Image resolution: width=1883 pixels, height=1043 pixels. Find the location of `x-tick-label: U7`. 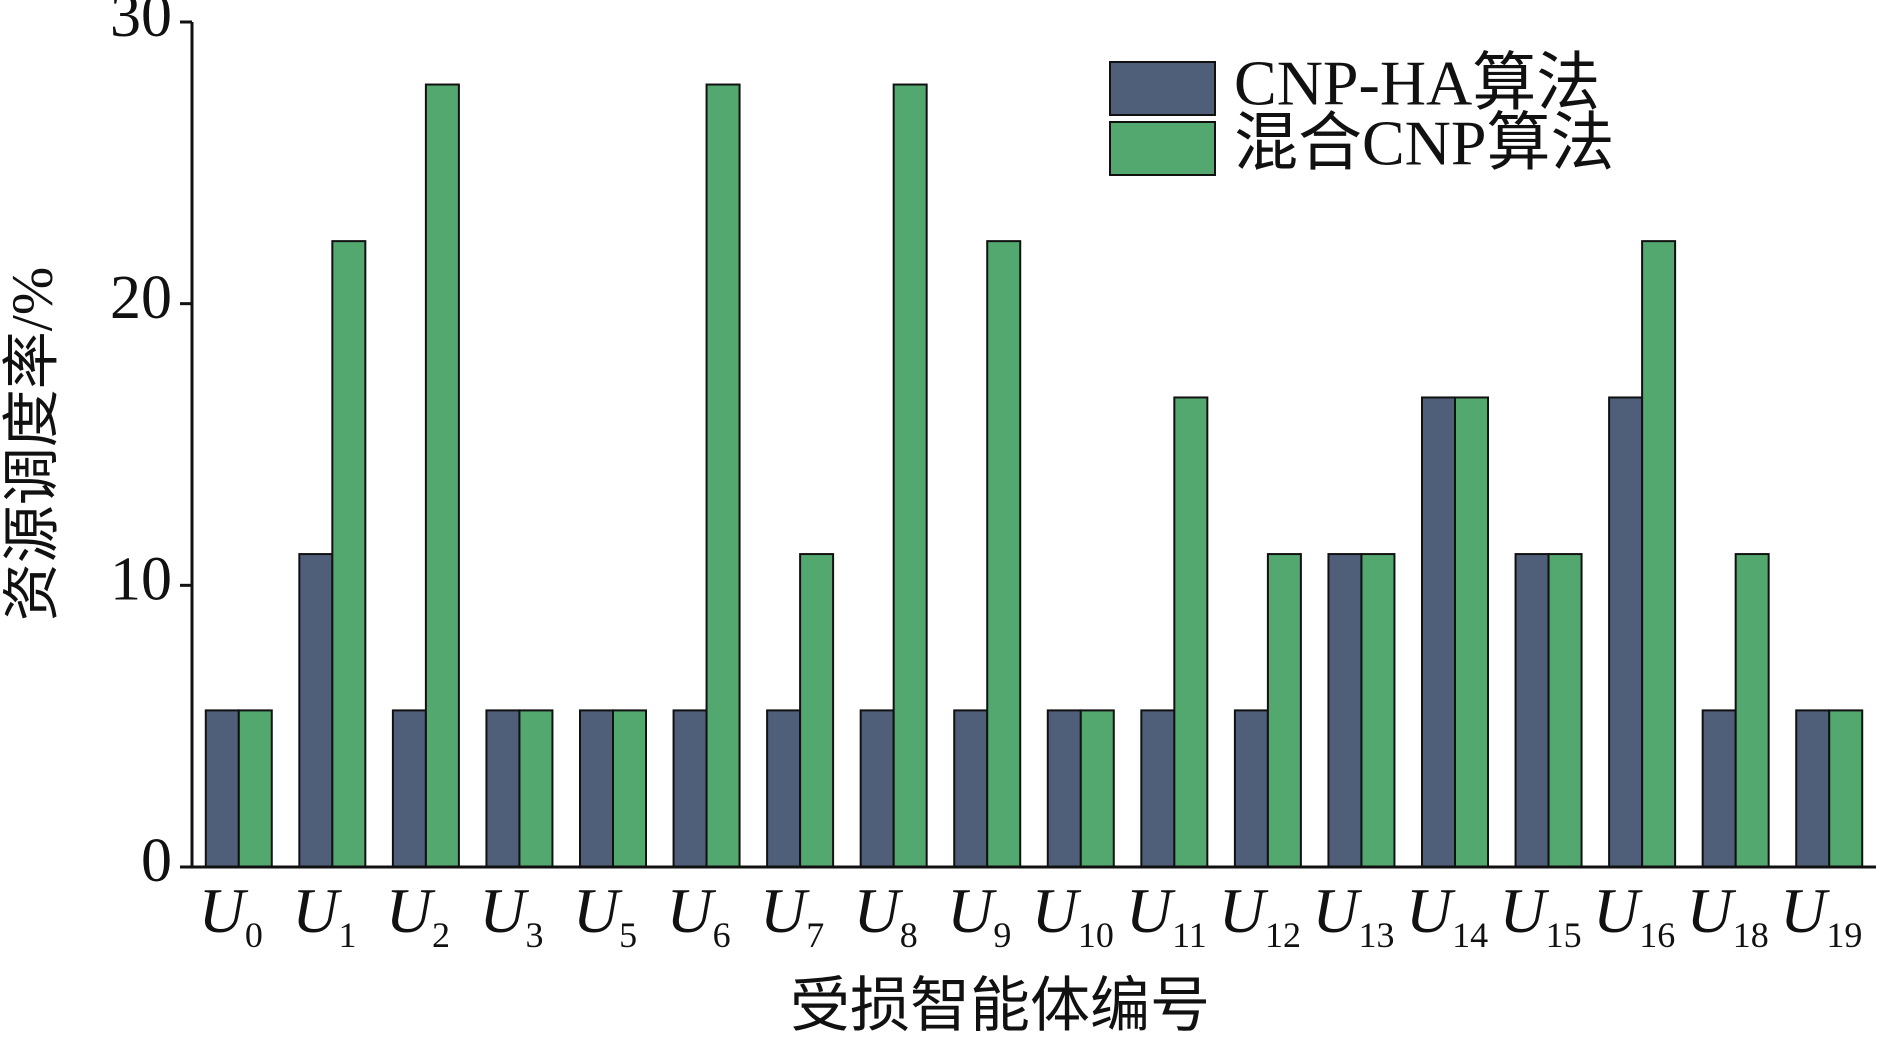

x-tick-label: U7 is located at coordinates (792, 915).